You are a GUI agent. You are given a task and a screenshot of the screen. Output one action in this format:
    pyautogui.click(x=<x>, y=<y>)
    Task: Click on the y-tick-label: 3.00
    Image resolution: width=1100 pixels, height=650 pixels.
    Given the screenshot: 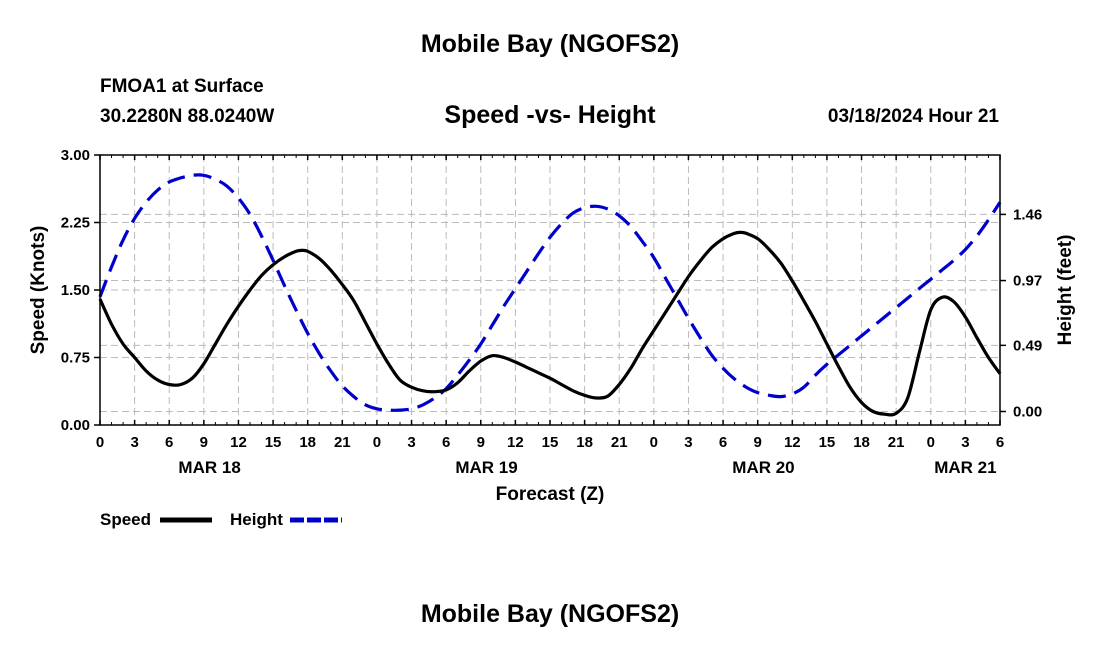 What is the action you would take?
    pyautogui.click(x=75, y=155)
    